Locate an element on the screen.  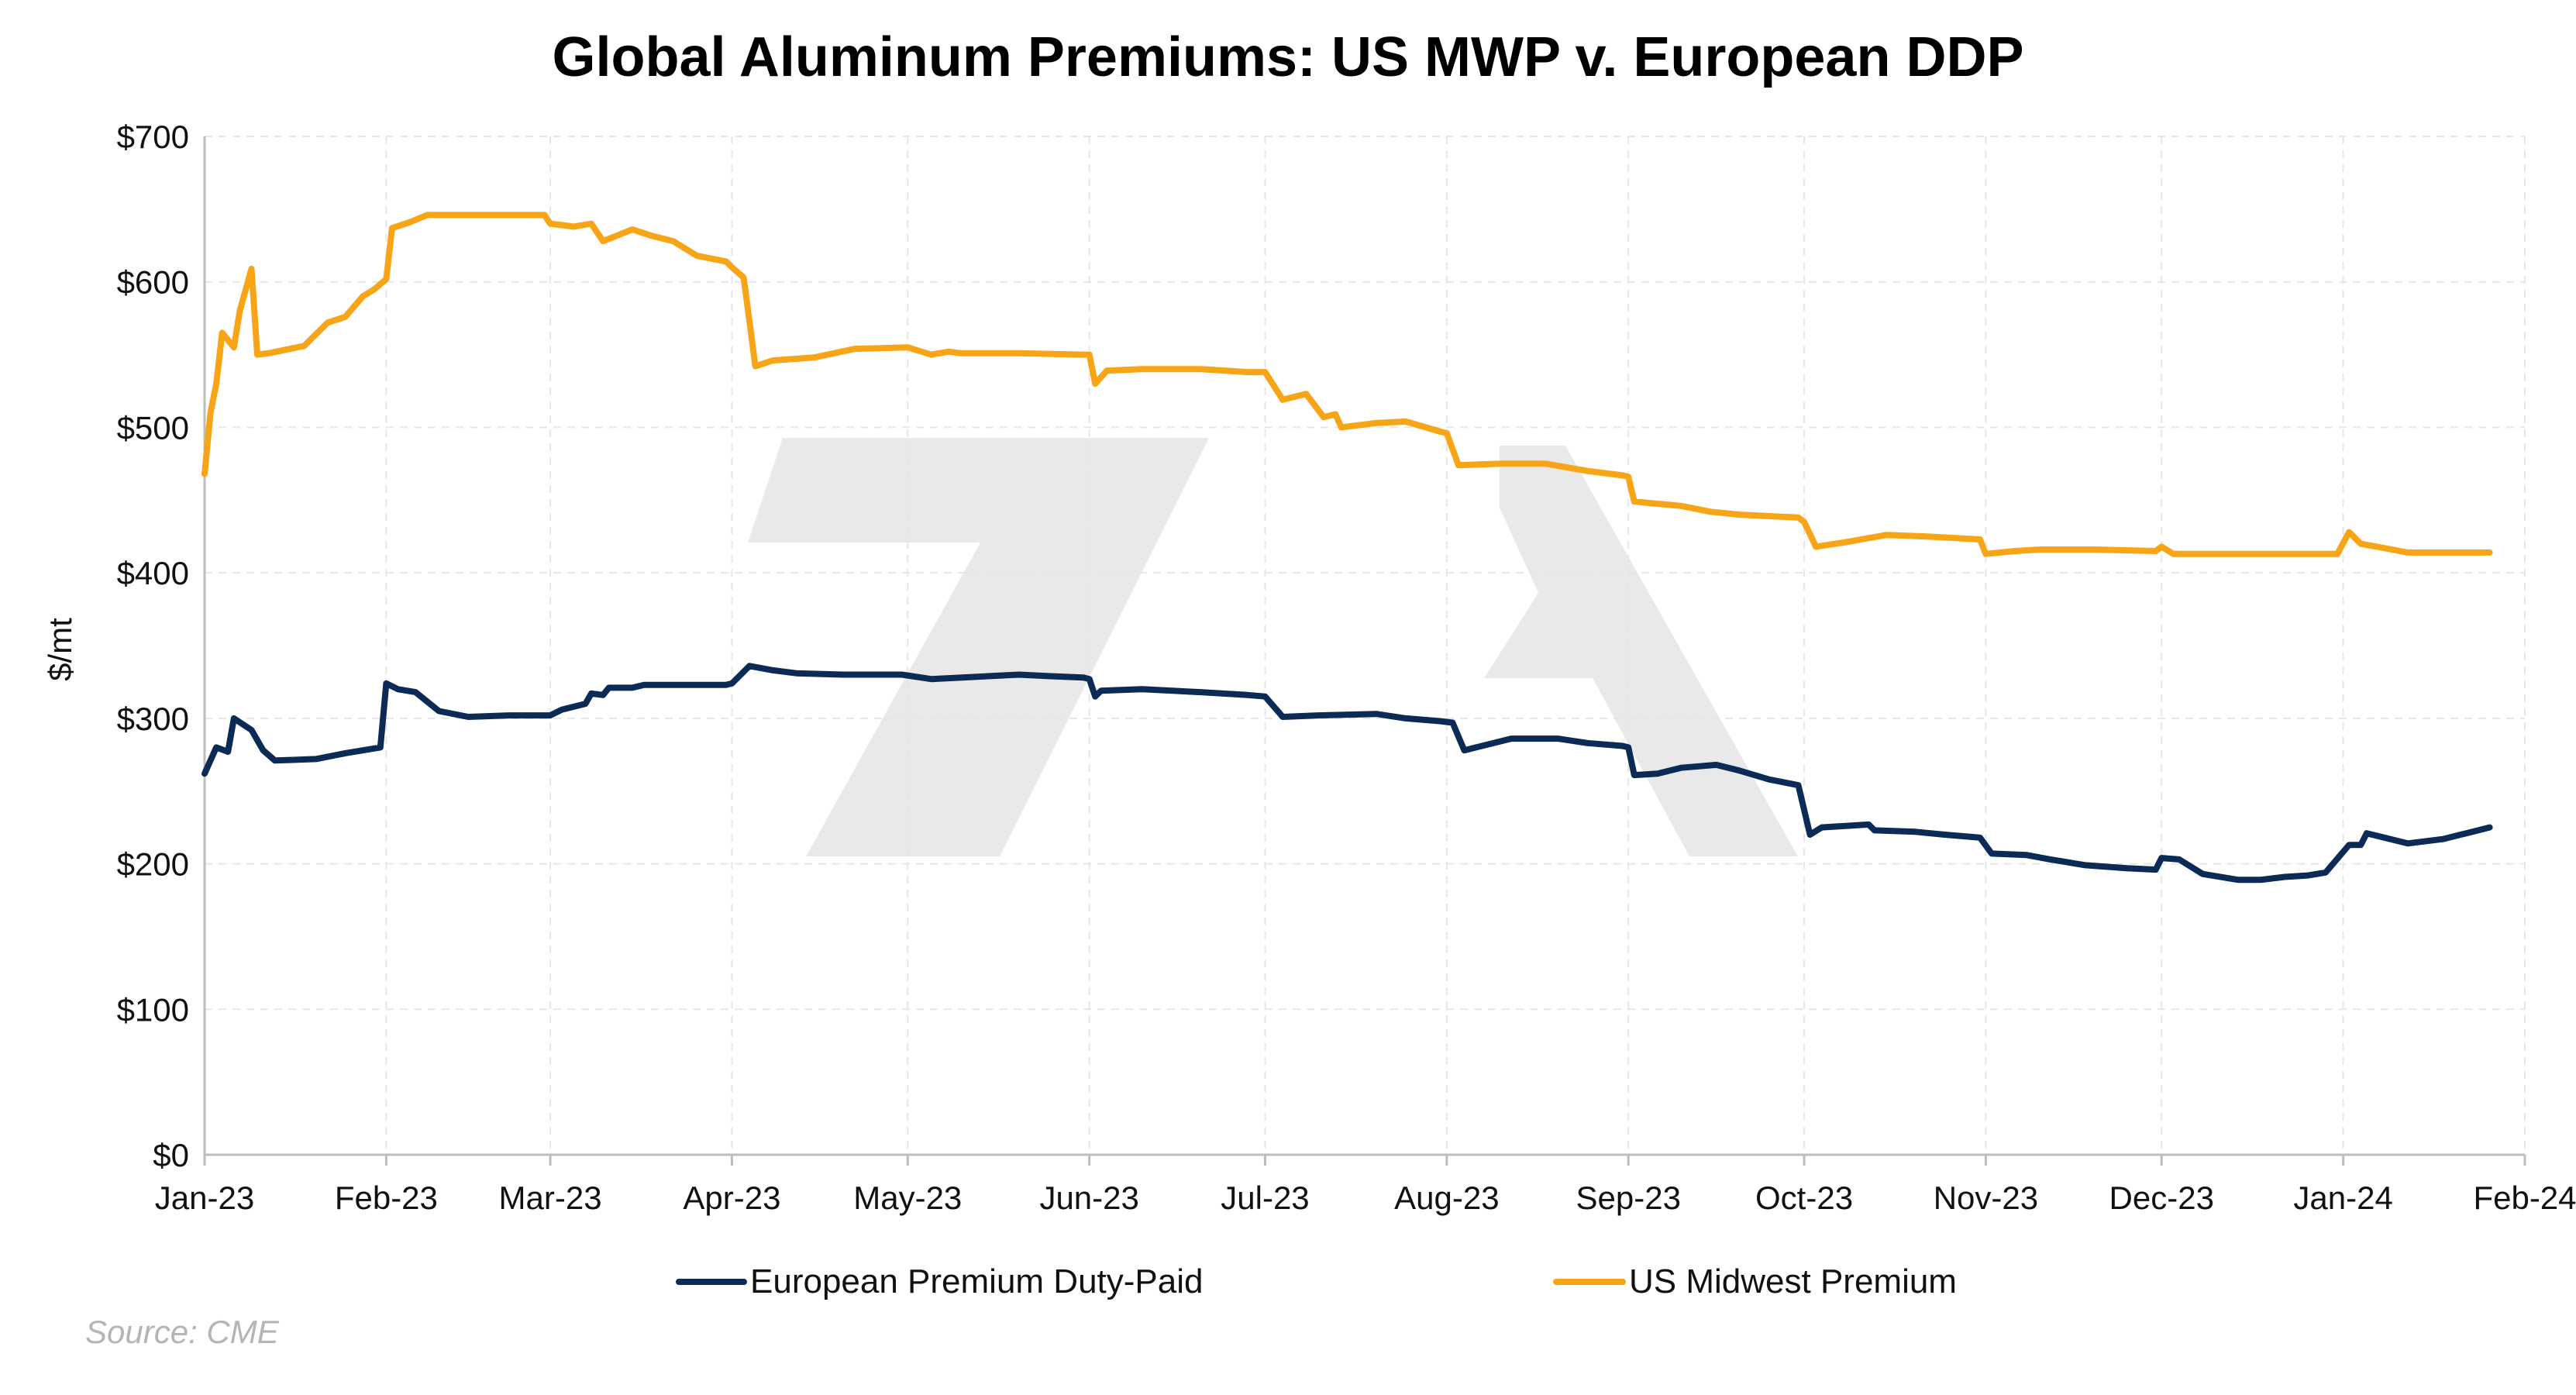
x-tick-label: Apr-23 is located at coordinates (731, 1198).